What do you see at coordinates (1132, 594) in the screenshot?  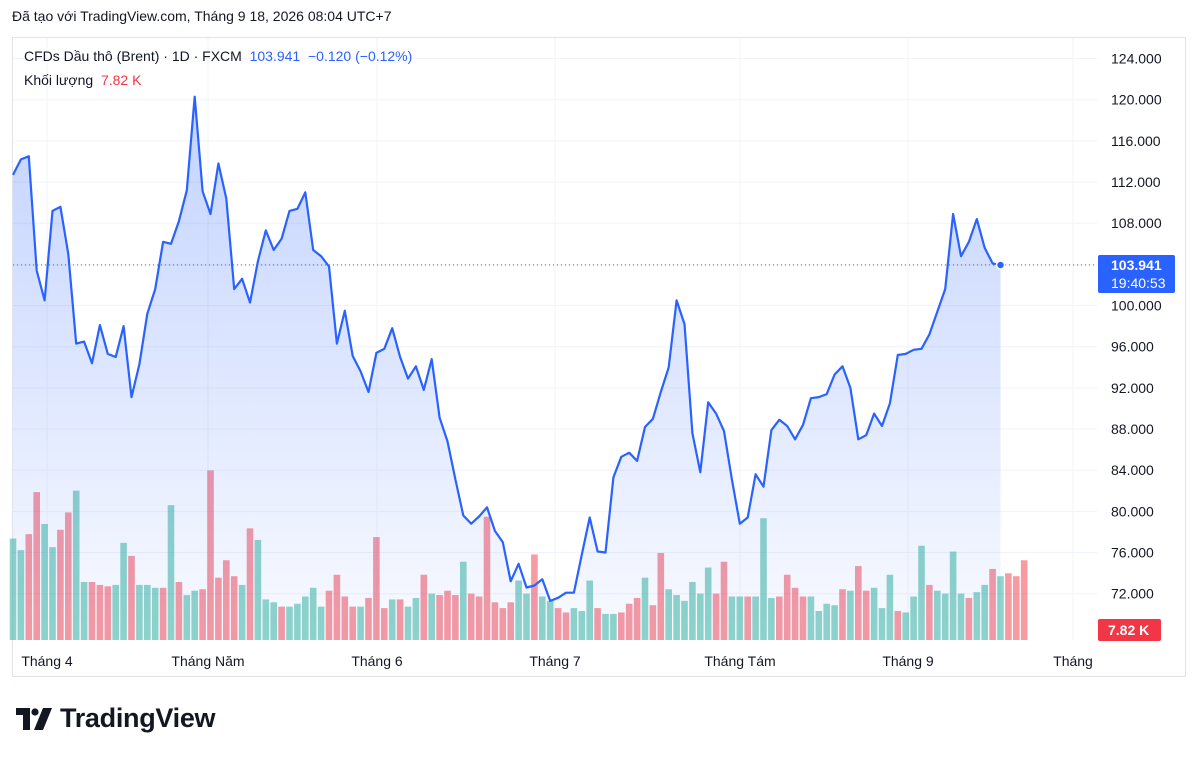 I see `y-tick-label: 72.000` at bounding box center [1132, 594].